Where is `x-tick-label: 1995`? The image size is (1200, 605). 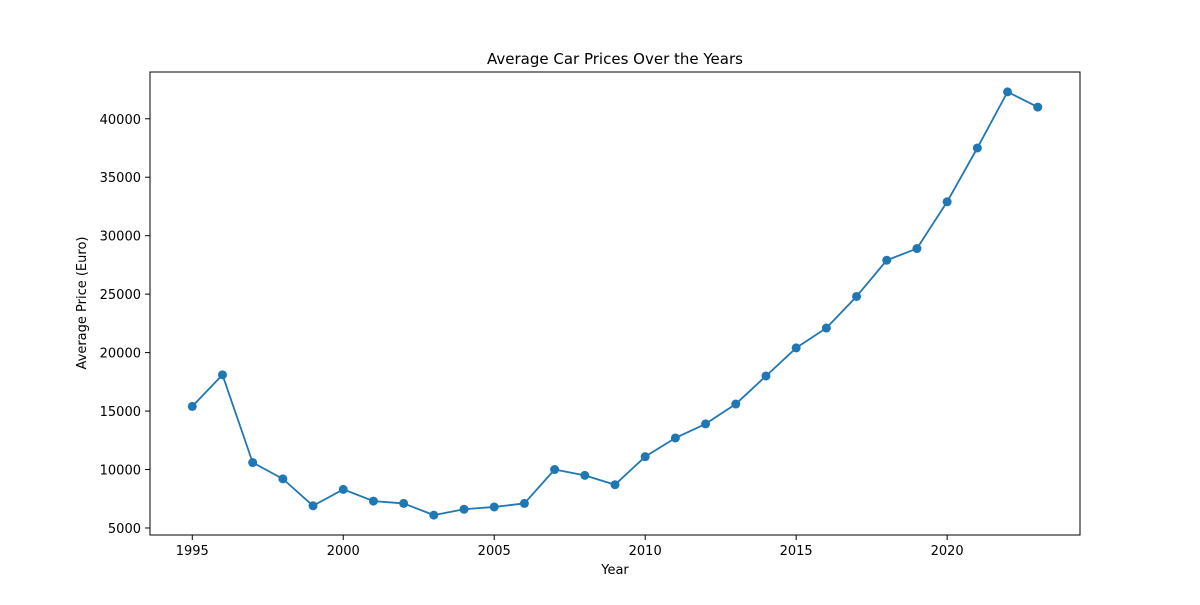 x-tick-label: 1995 is located at coordinates (192, 551).